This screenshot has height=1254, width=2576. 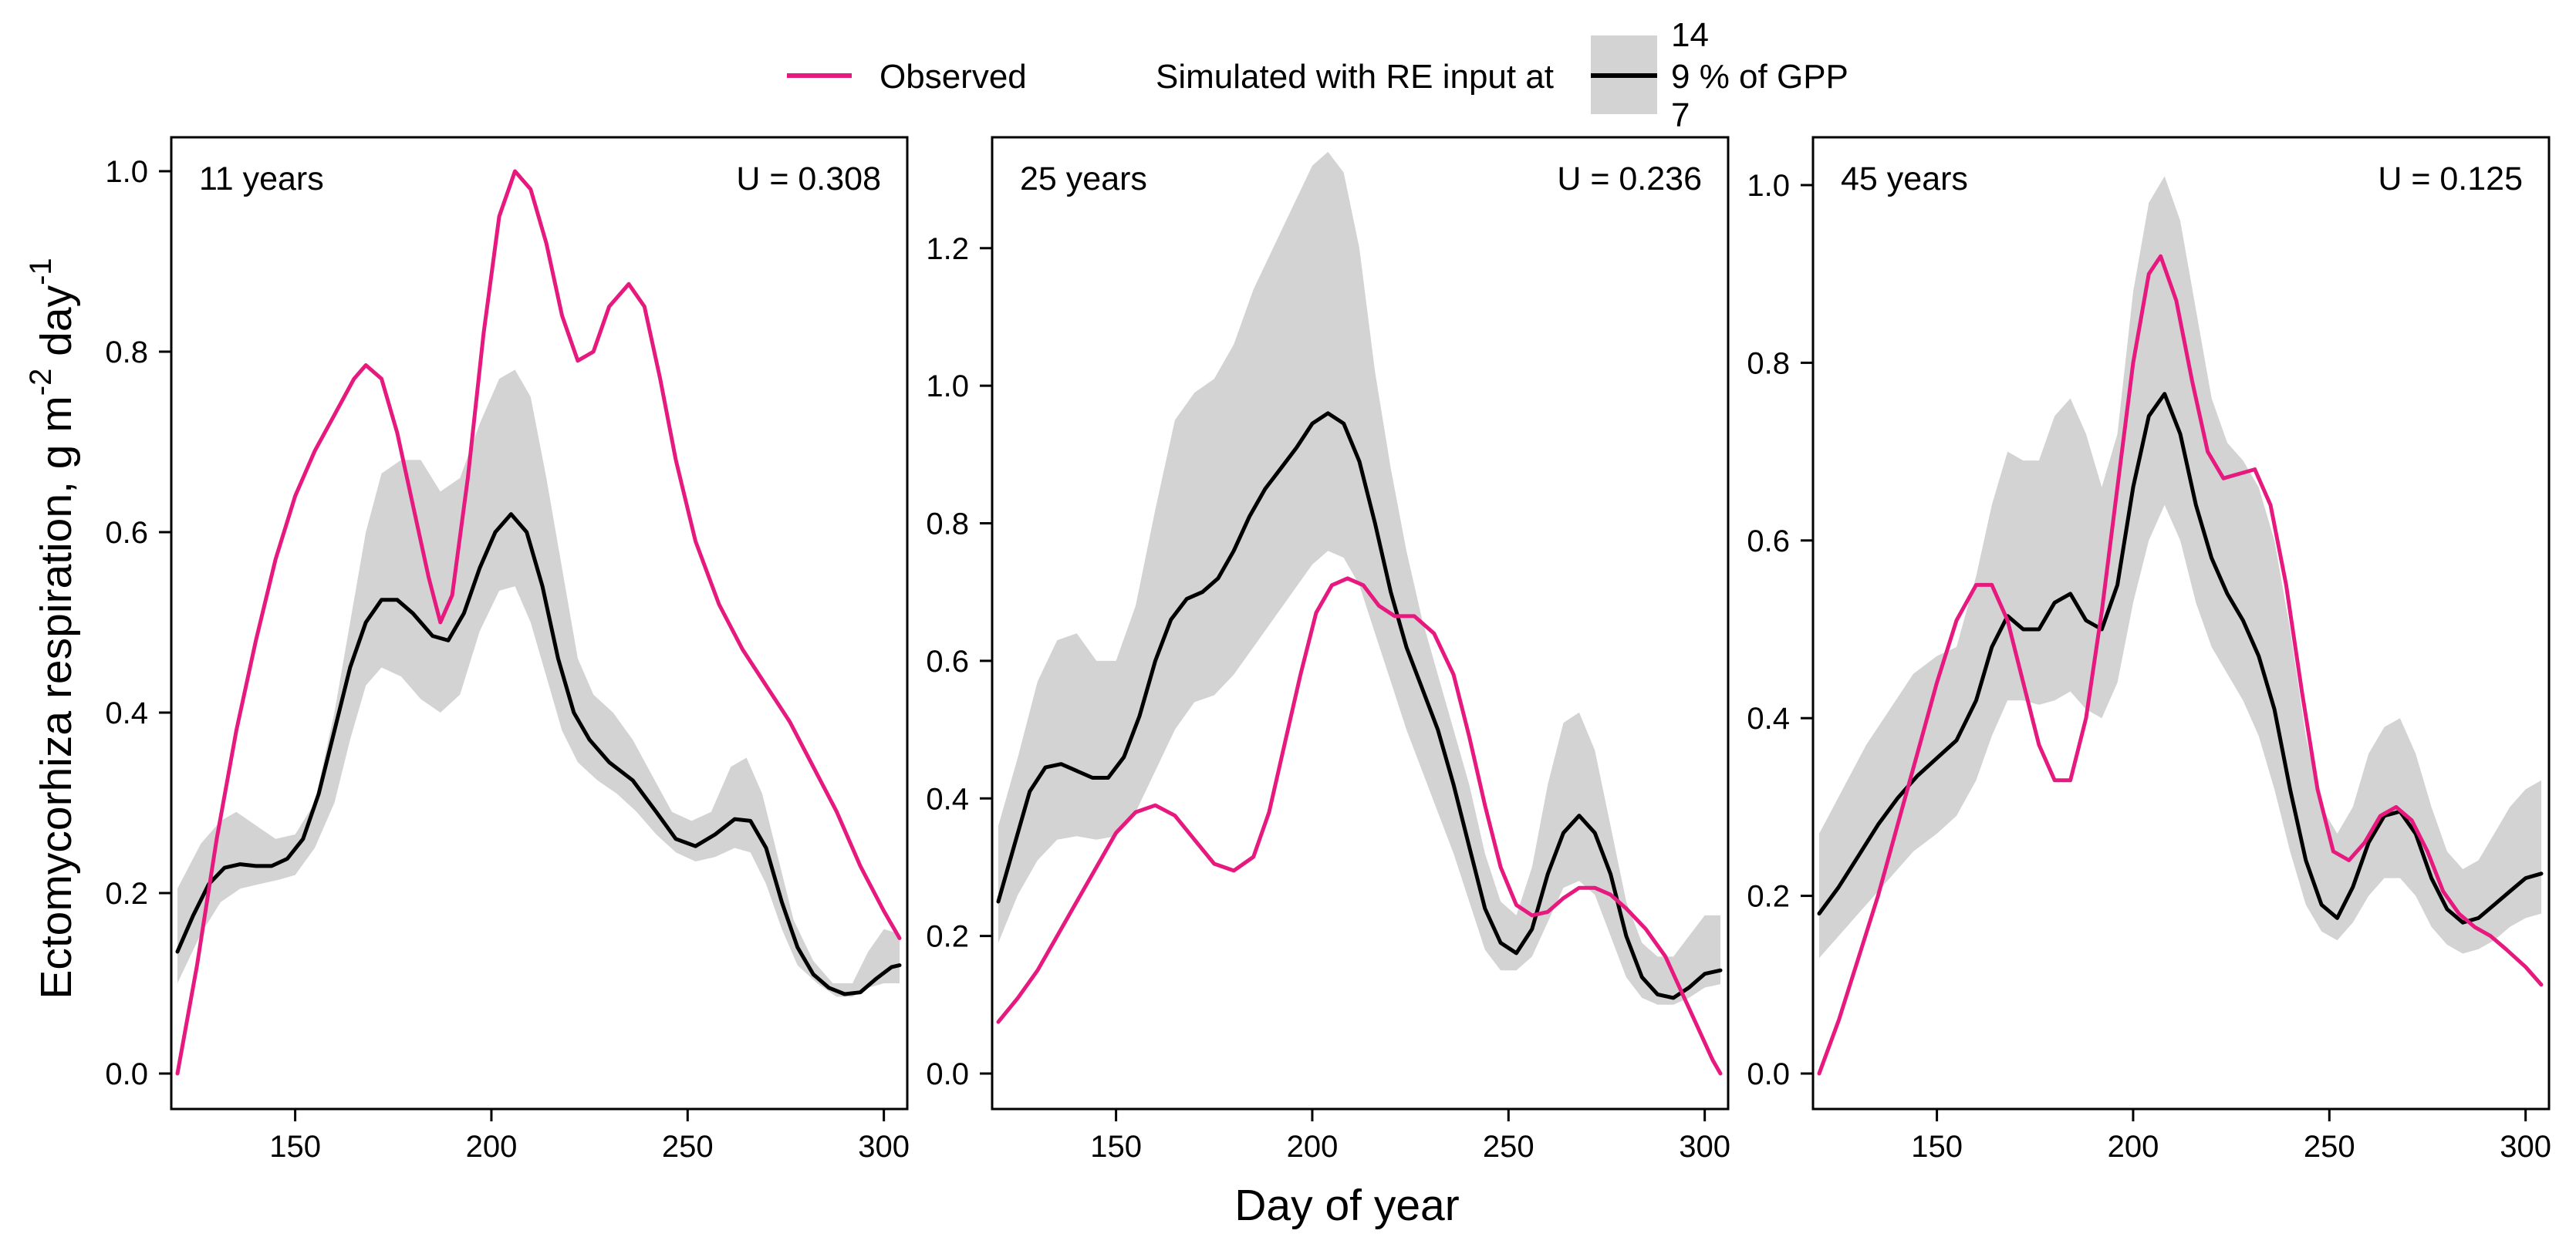 I want to click on panel-1-xtick-label: 250, so click(x=688, y=1147).